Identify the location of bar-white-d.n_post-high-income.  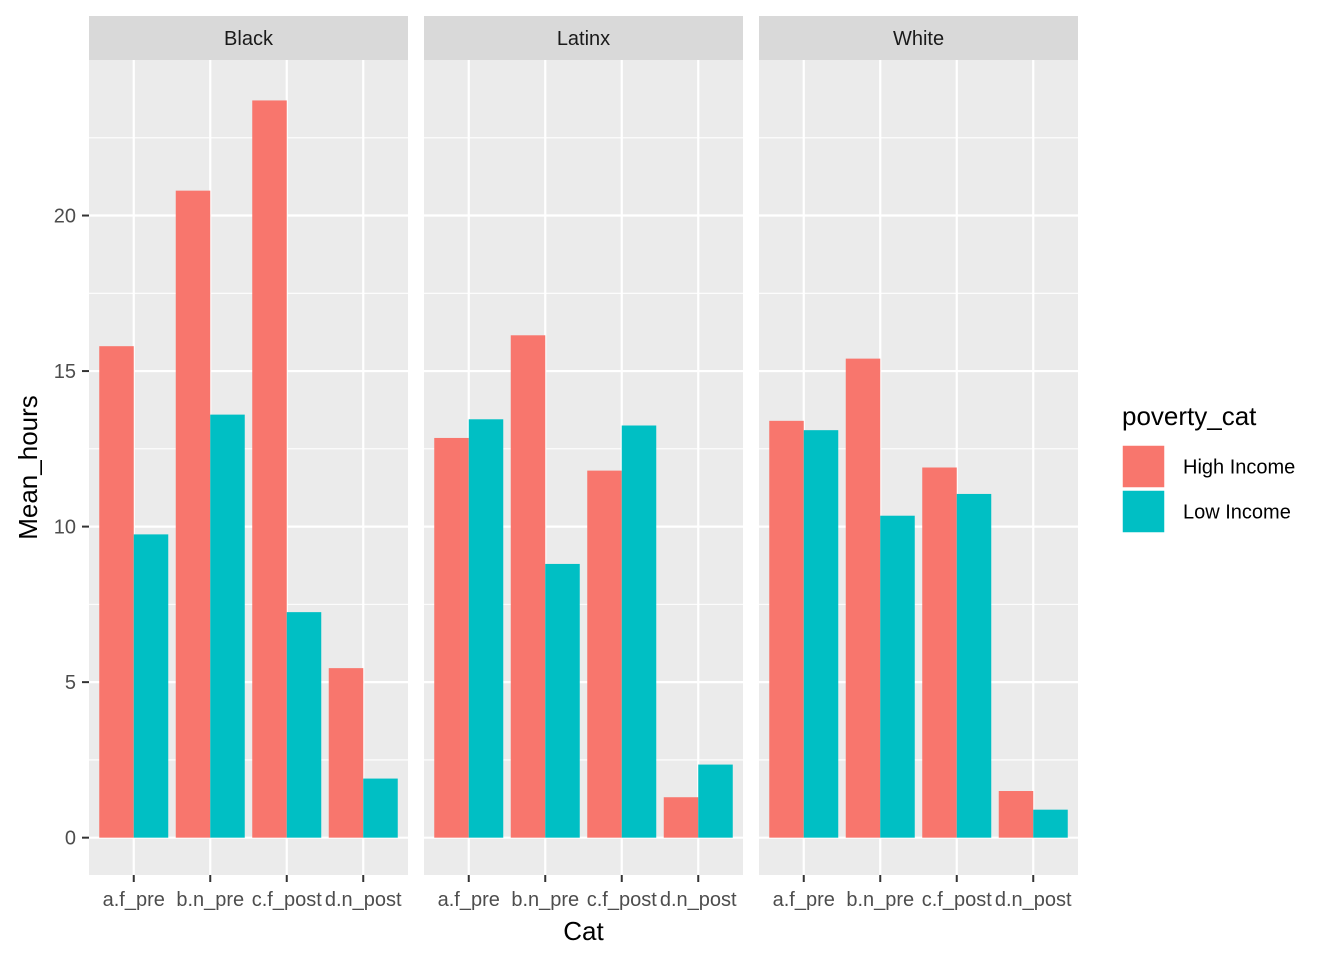
(1016, 814).